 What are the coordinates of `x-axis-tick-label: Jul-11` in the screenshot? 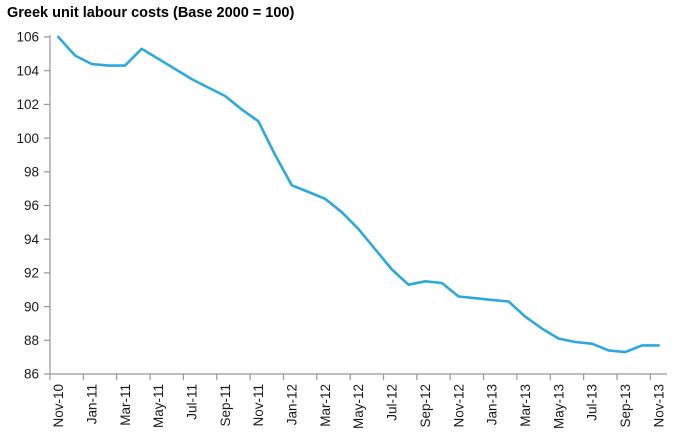 It's located at (191, 402).